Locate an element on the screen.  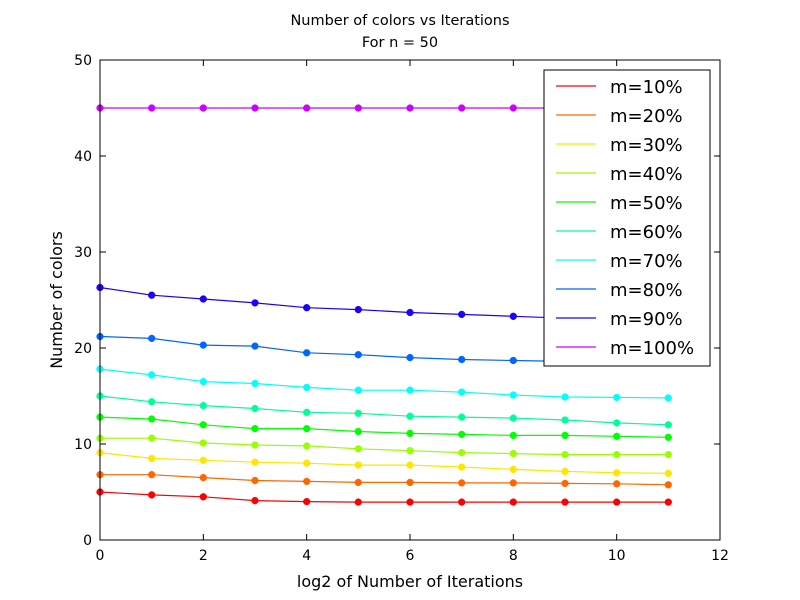
x-tick-label: 8 is located at coordinates (513, 556).